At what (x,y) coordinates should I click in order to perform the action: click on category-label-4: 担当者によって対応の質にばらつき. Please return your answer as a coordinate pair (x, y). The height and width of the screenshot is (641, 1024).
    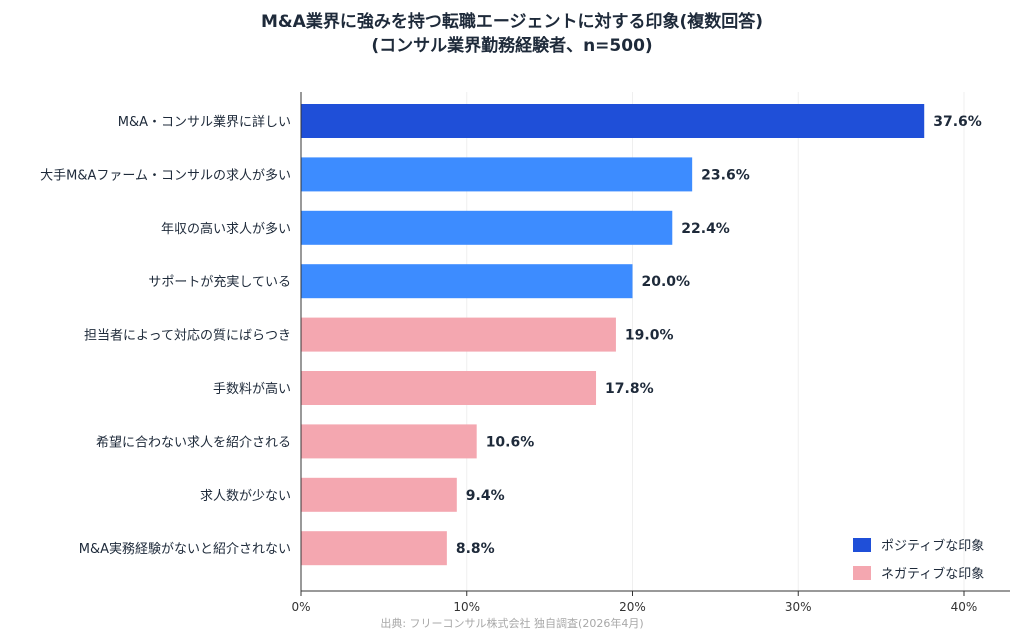
    Looking at the image, I should click on (187, 336).